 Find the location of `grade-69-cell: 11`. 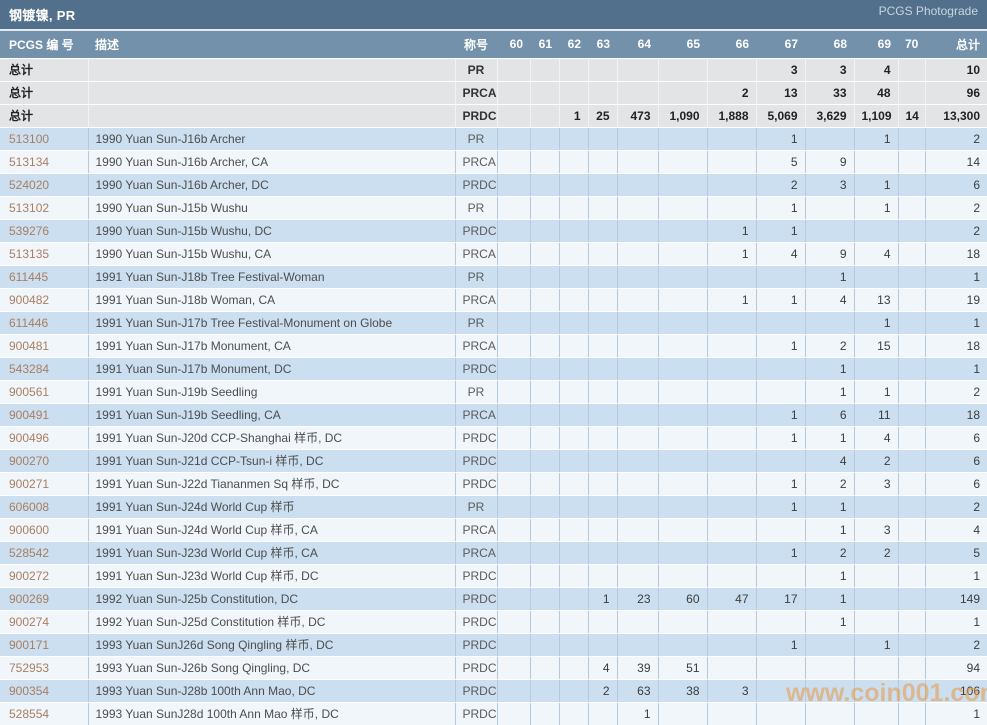

grade-69-cell: 11 is located at coordinates (876, 415).